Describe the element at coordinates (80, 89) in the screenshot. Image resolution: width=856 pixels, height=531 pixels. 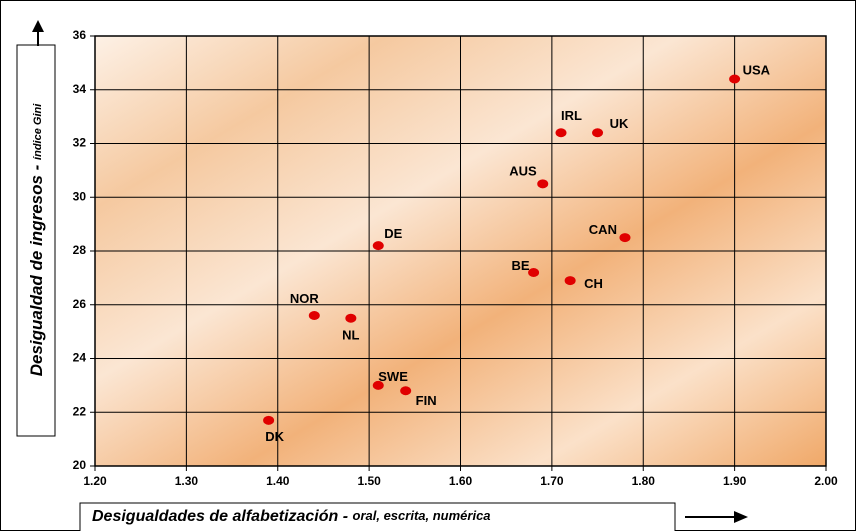
I see `y-tick-label: 34` at that location.